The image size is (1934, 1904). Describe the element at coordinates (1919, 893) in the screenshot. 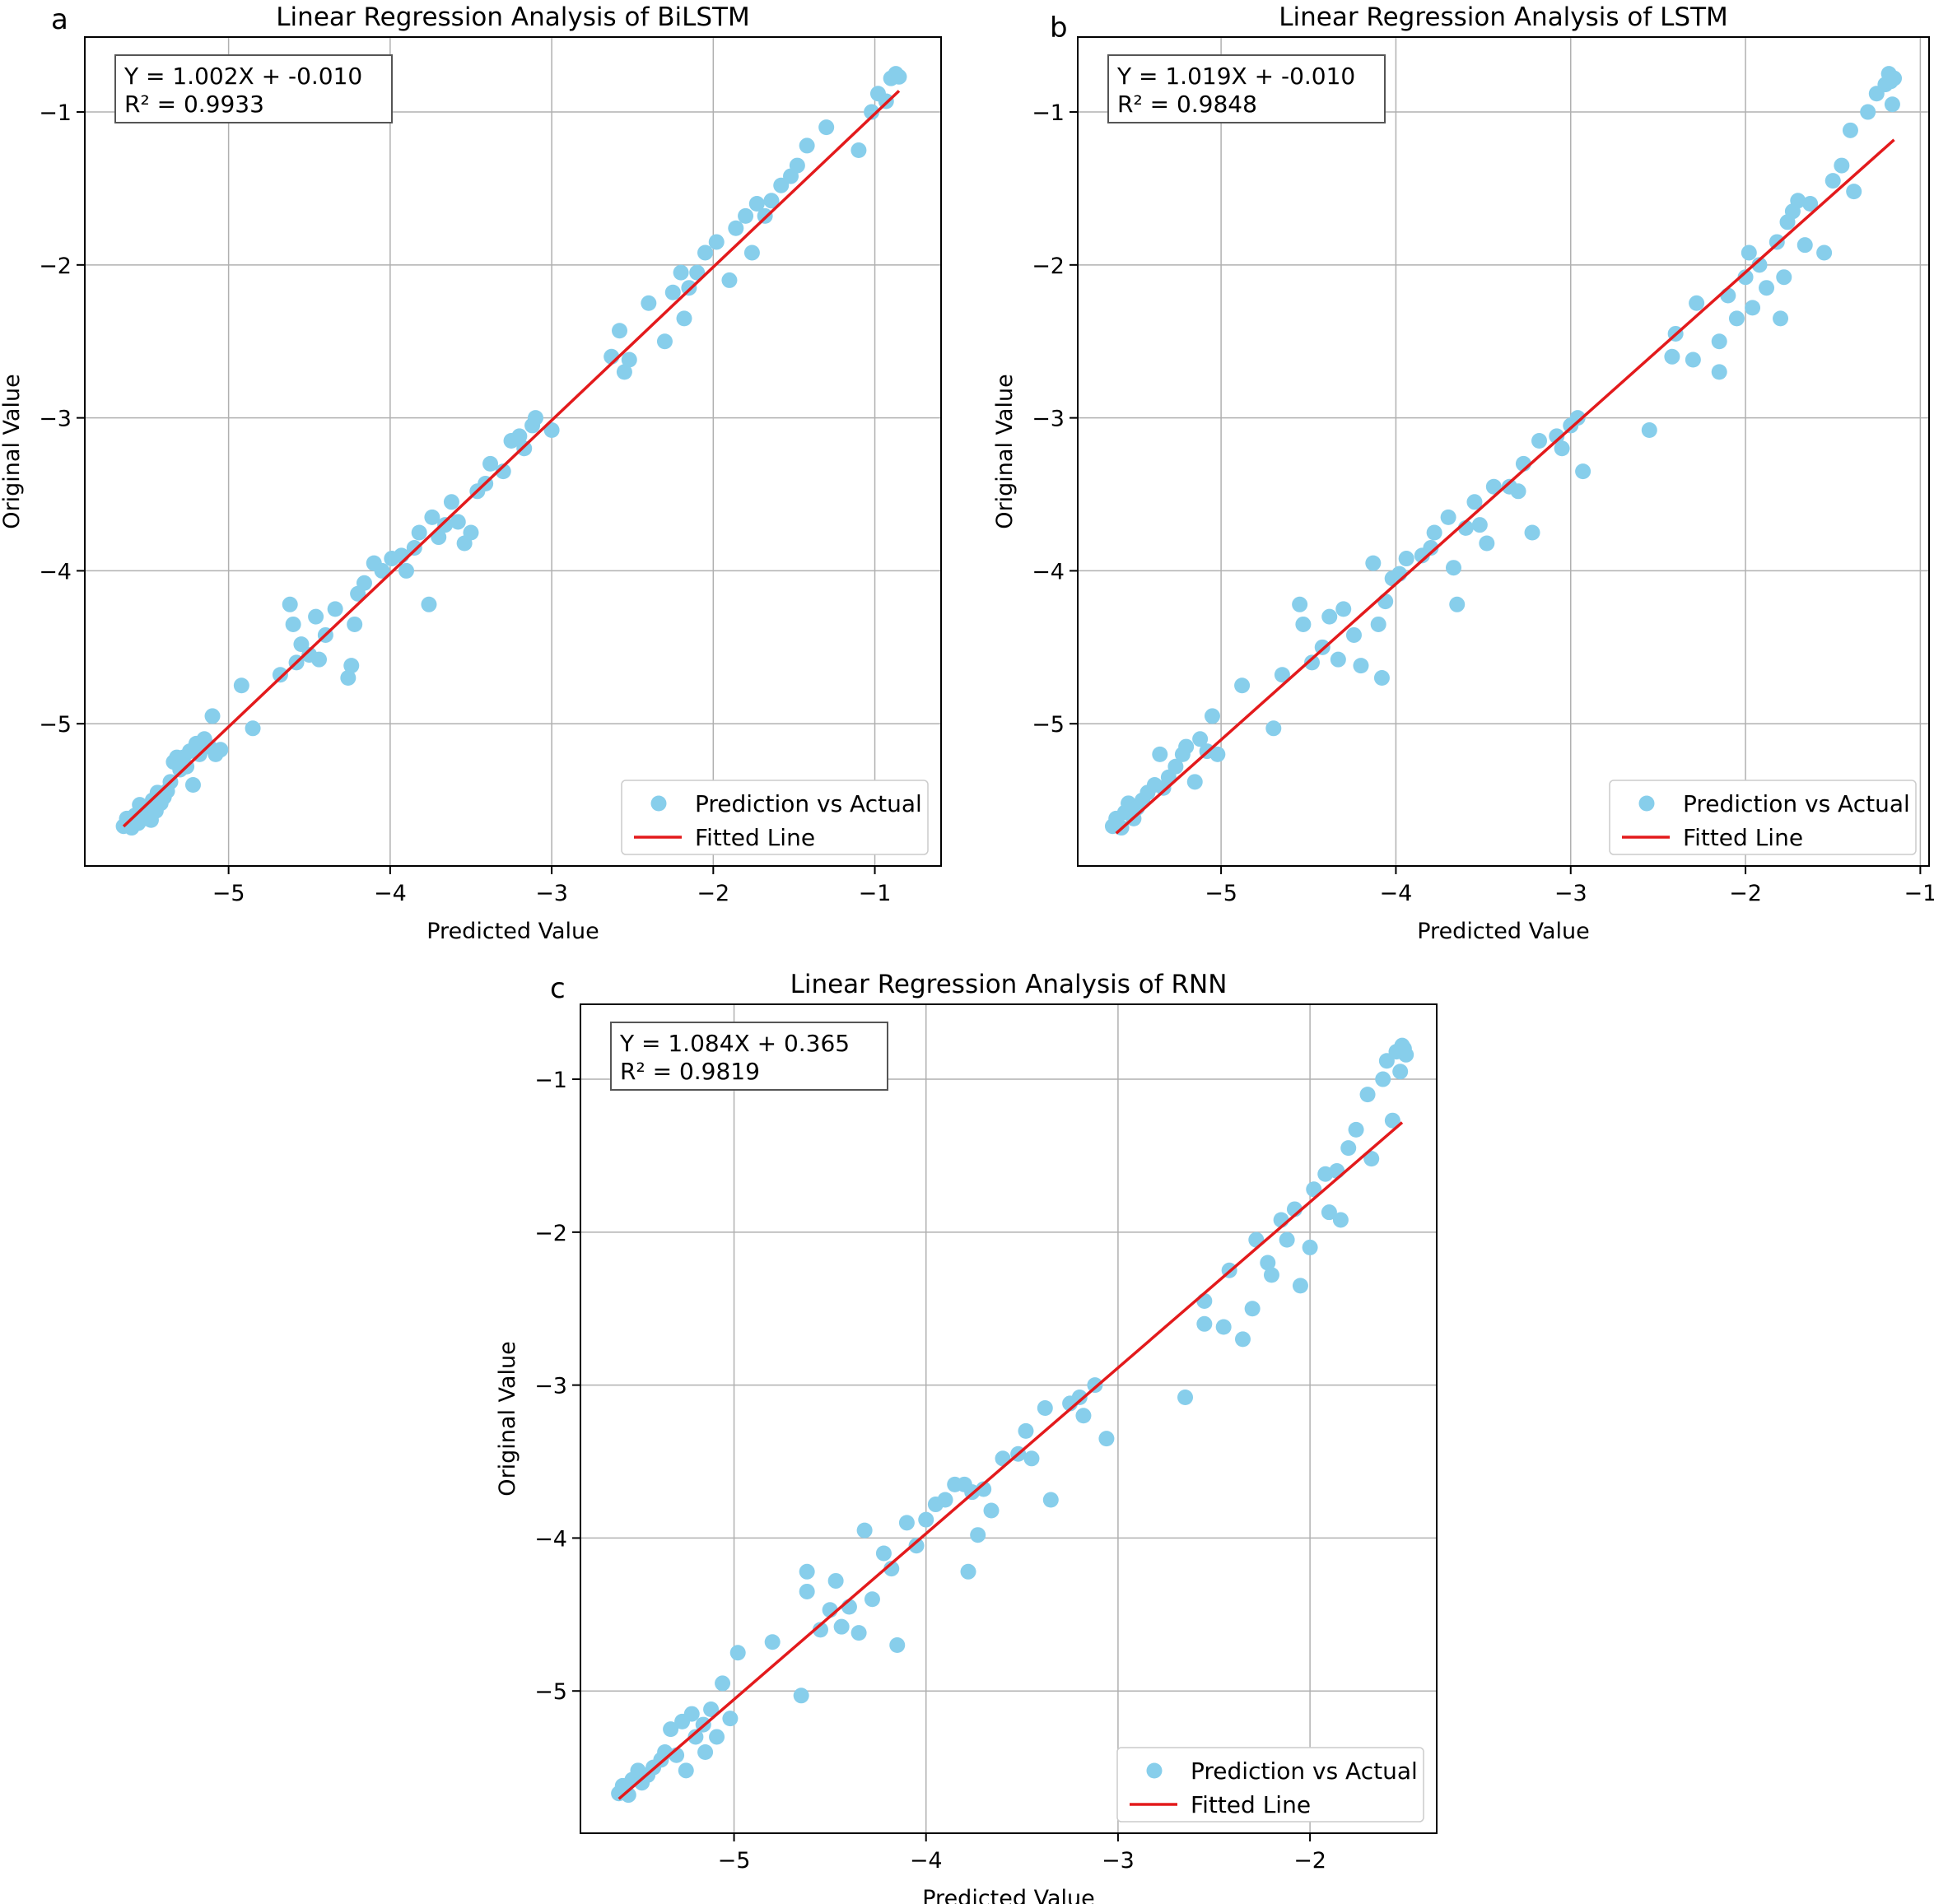

I see `x-tick-label: −1` at that location.